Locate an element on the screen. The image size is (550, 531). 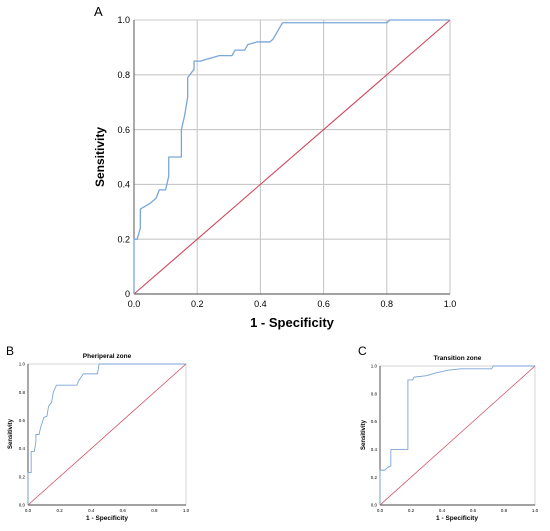
panel-label: B is located at coordinates (10, 351).